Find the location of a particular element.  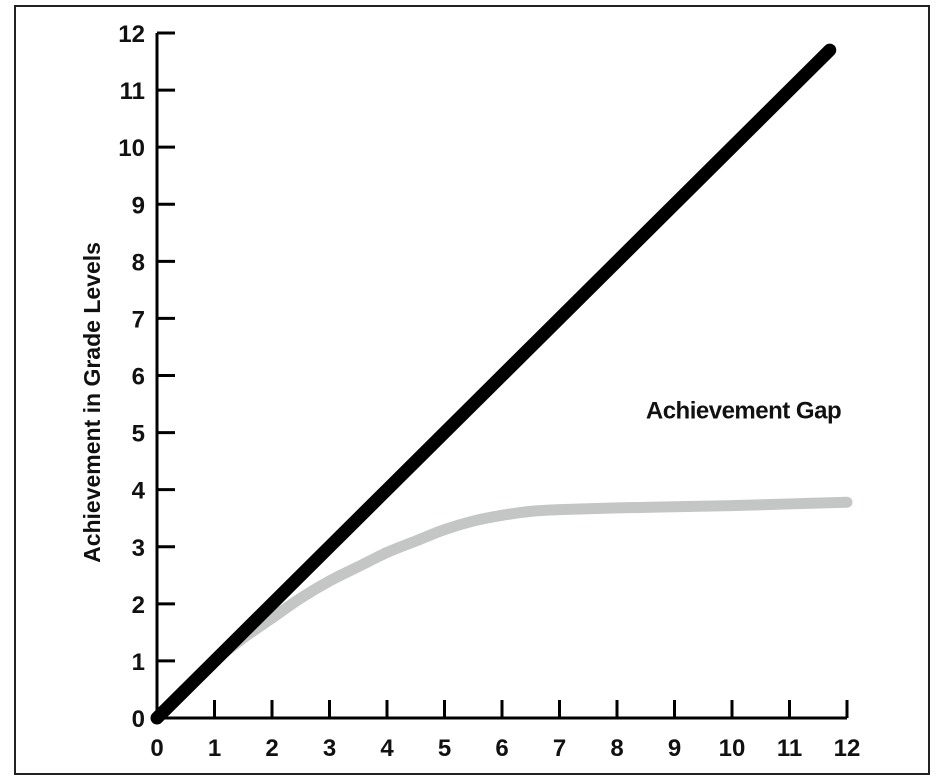

x-tick-label: 1 is located at coordinates (214, 748).